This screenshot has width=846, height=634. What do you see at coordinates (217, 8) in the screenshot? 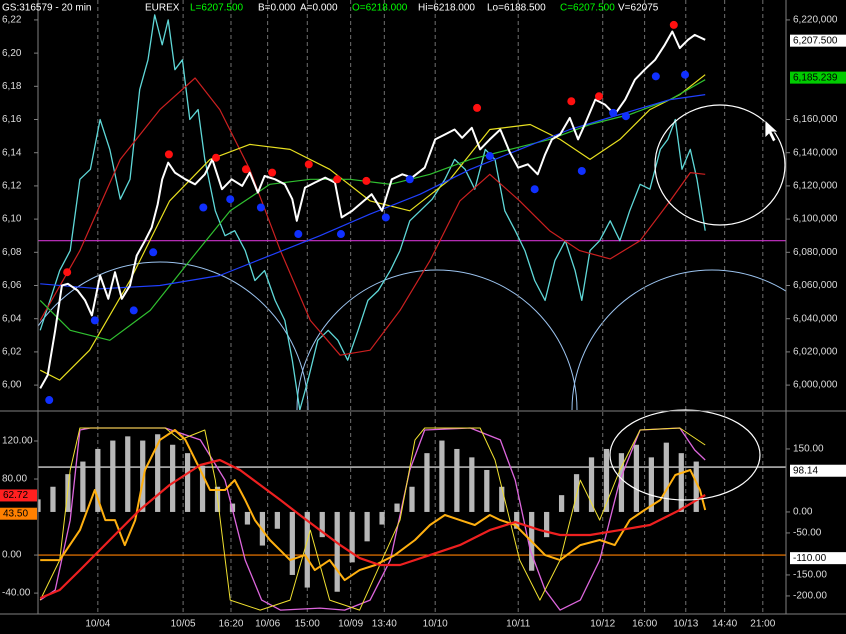
I see `quote-field: L=6207.500` at bounding box center [217, 8].